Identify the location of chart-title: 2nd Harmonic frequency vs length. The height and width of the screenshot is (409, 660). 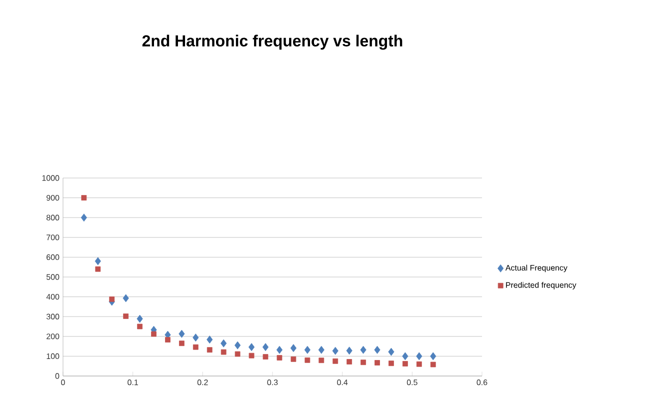
(272, 42).